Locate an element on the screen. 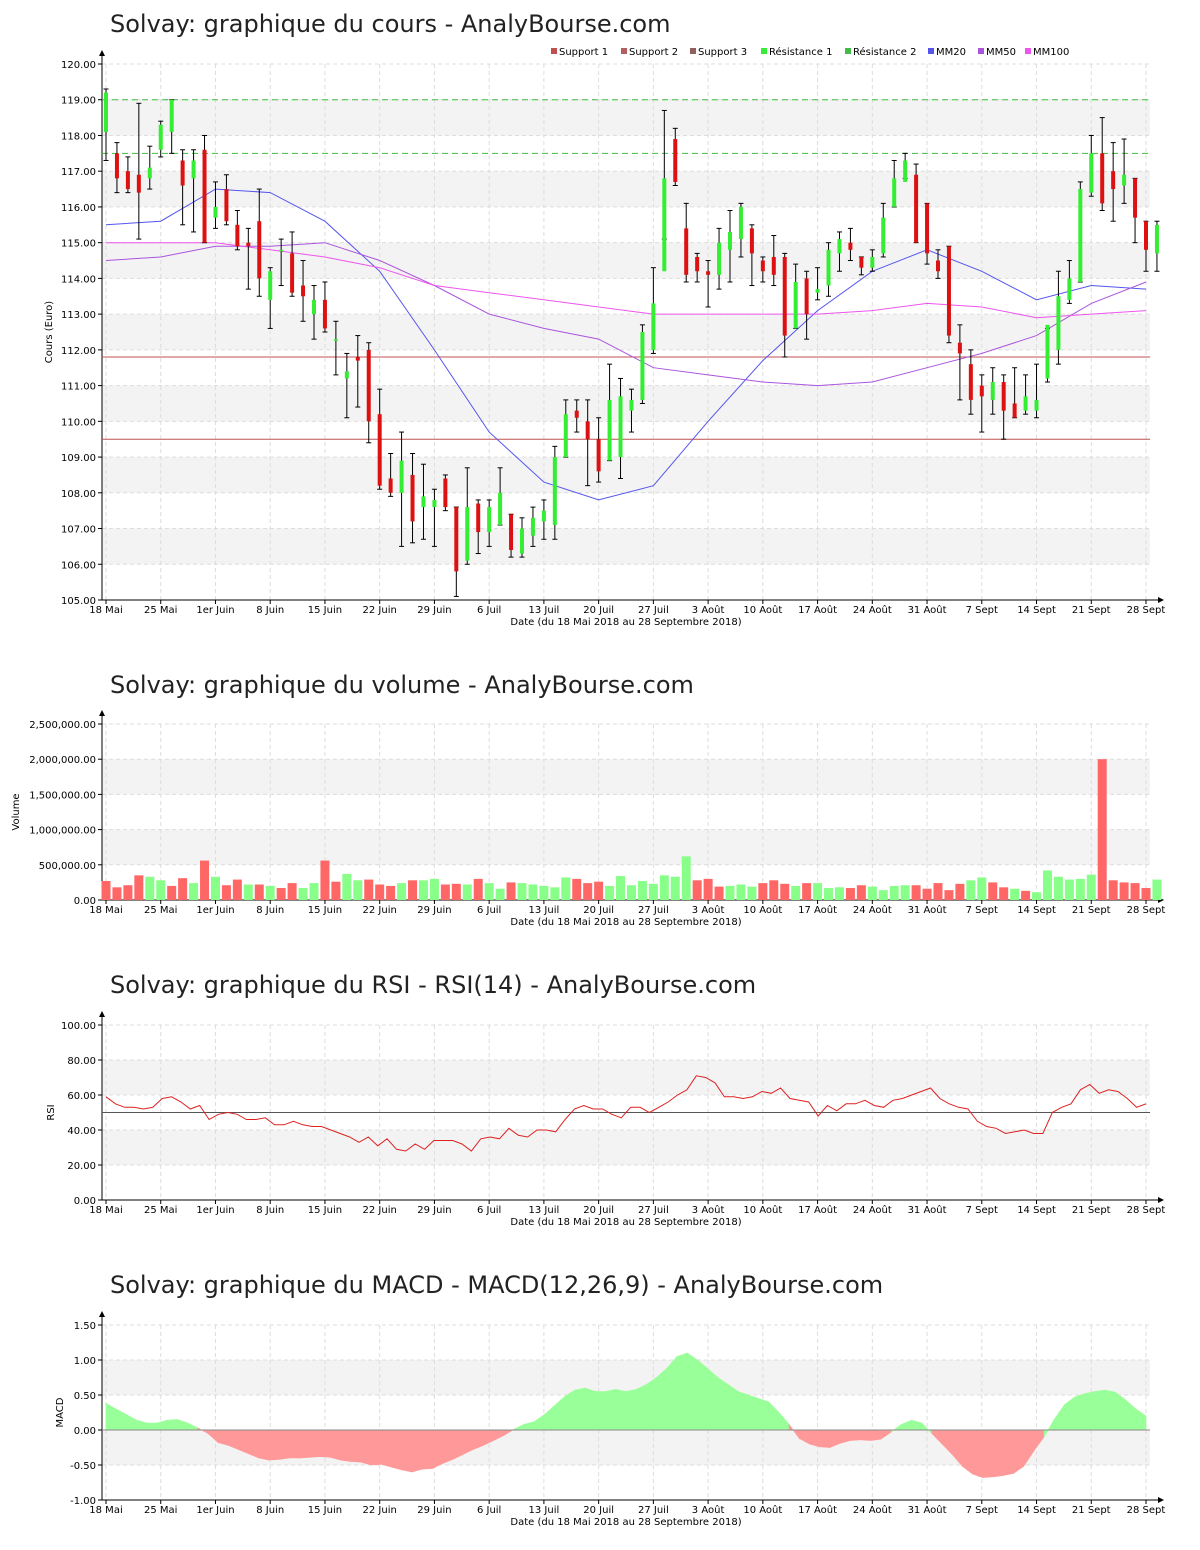 The height and width of the screenshot is (1550, 1200). y-tick-label: 110.00 is located at coordinates (78, 422).